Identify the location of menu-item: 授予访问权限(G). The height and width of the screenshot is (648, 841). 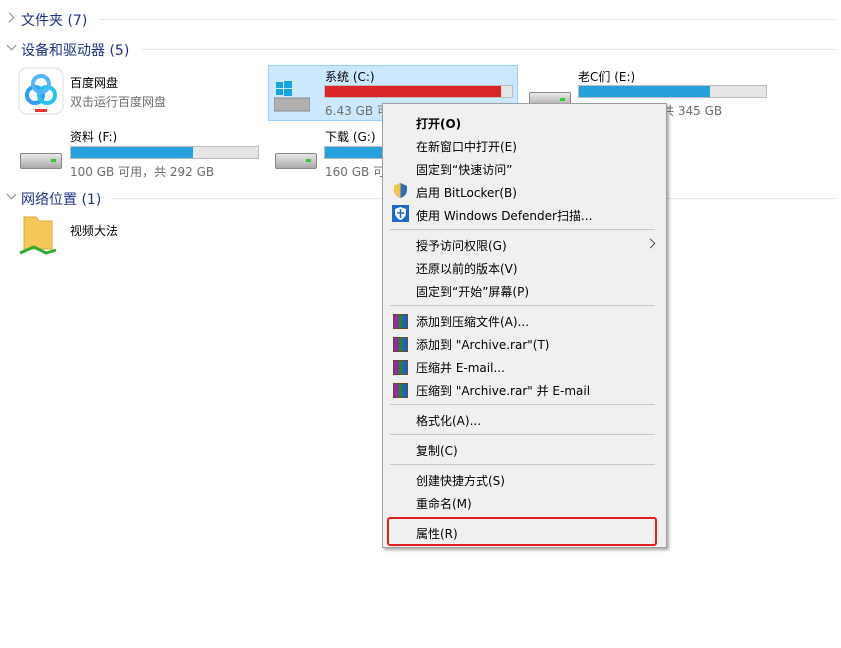
(461, 246).